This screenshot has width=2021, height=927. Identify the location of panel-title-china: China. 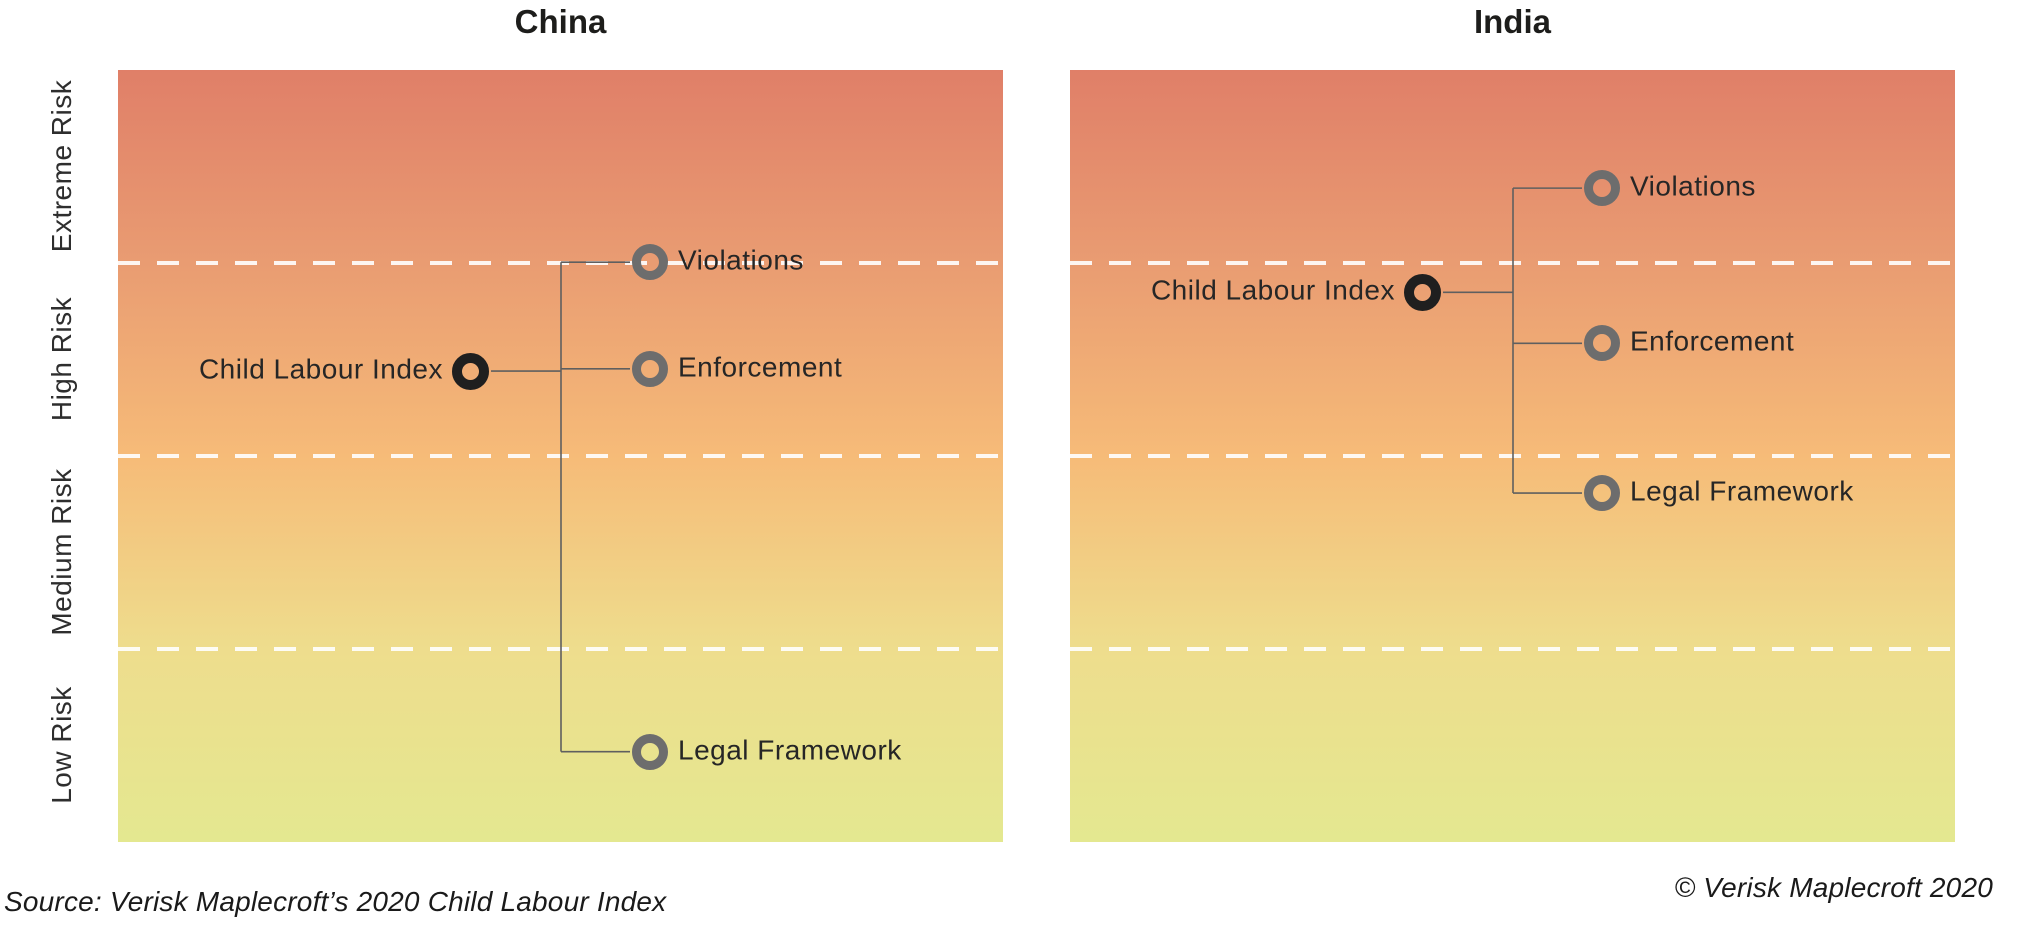
(560, 21).